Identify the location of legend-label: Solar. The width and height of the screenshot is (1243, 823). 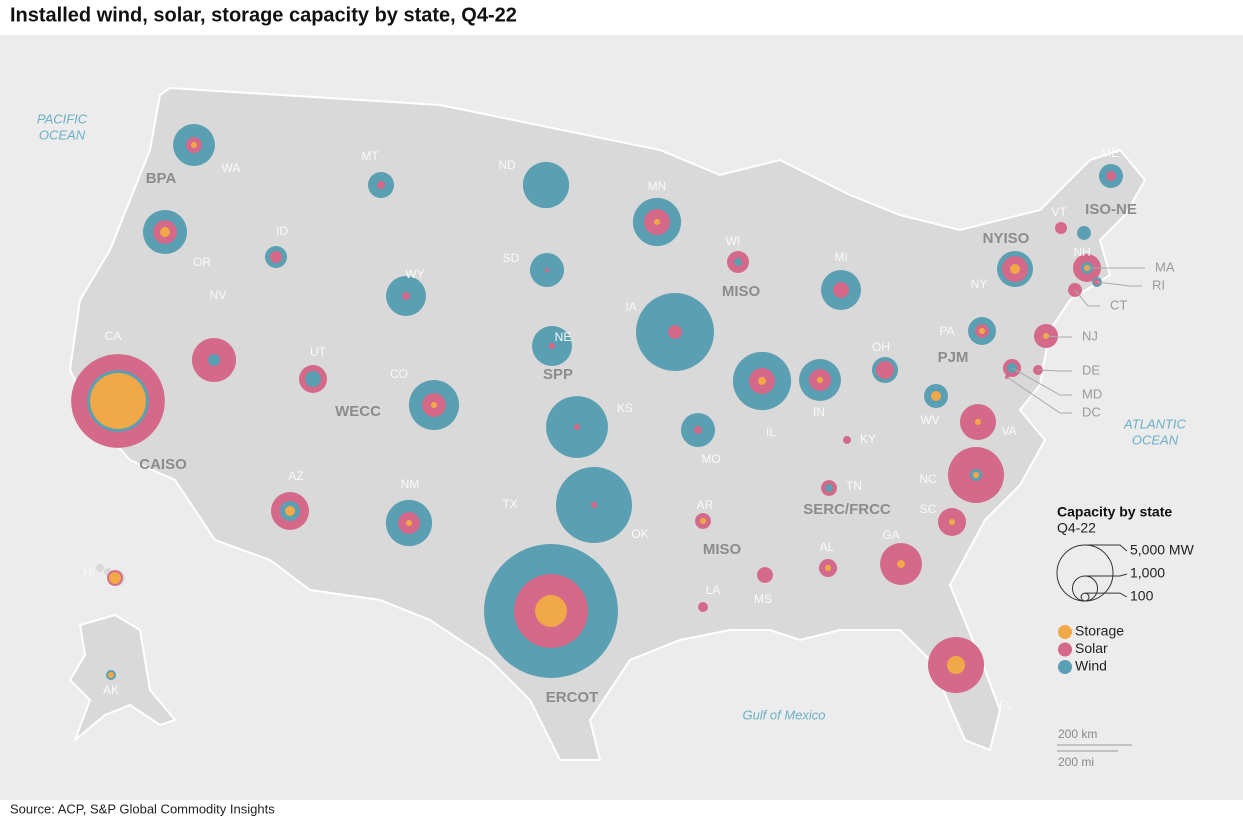
(1091, 648).